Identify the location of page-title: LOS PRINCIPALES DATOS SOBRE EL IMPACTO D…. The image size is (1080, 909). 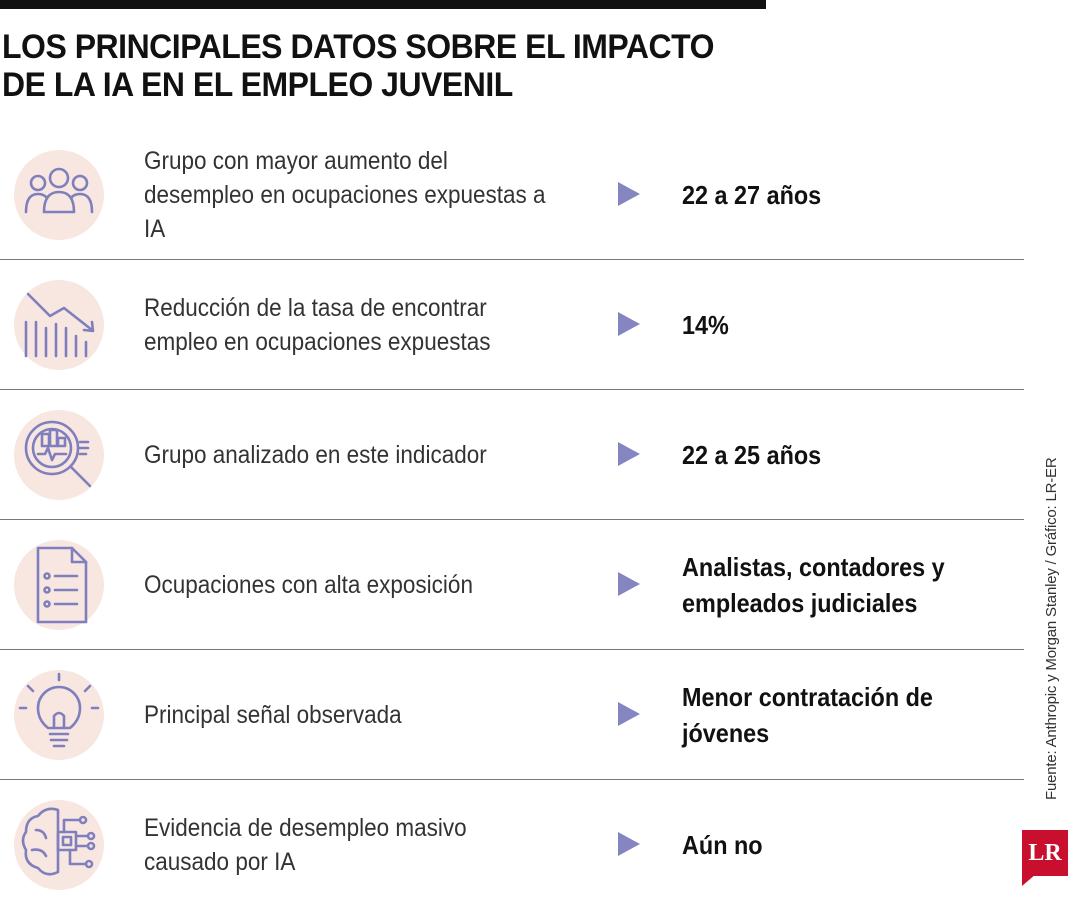
(358, 66).